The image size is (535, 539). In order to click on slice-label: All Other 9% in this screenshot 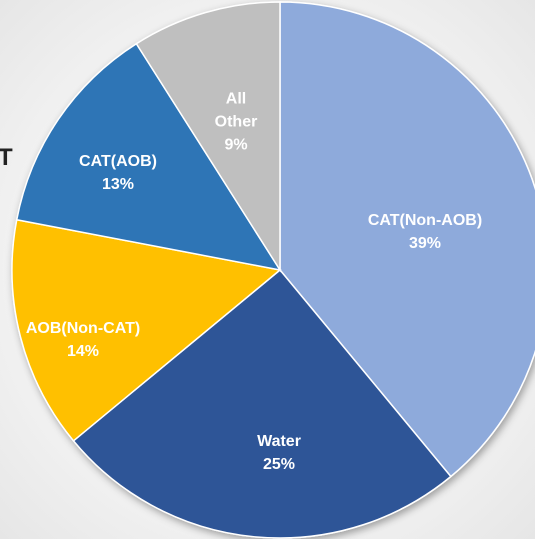, I will do `click(236, 122)`.